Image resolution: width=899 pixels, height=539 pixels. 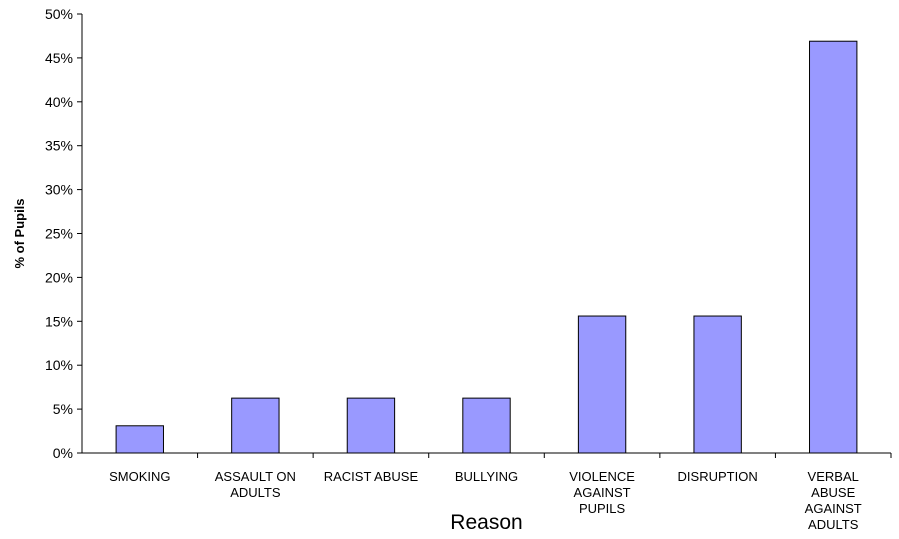 What do you see at coordinates (59, 58) in the screenshot?
I see `y-tick-label: 45%` at bounding box center [59, 58].